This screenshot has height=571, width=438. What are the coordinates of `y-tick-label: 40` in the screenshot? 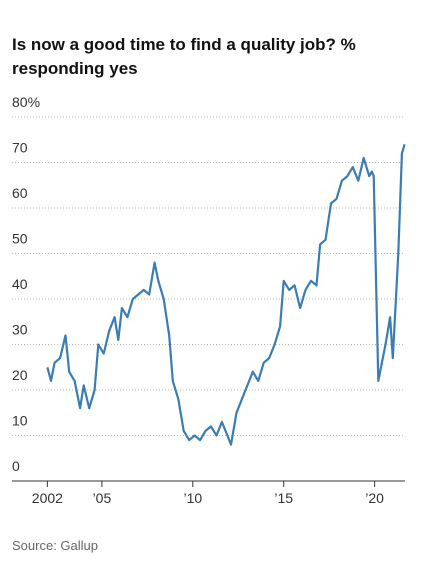 It's located at (20, 284).